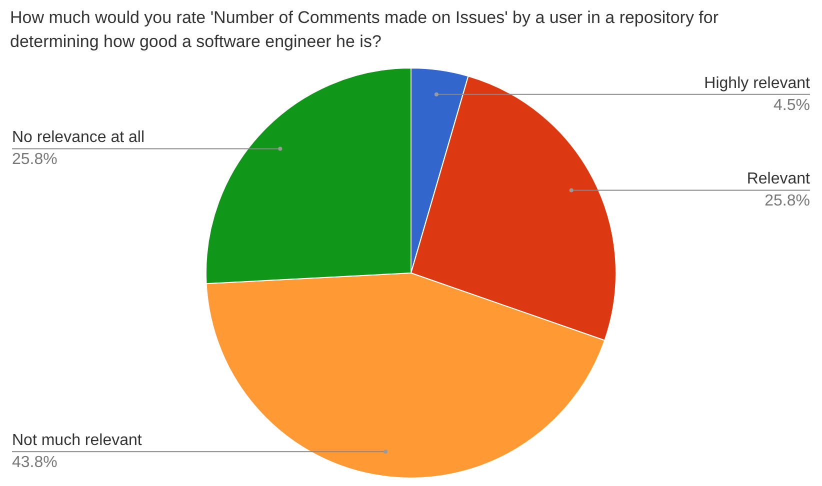  What do you see at coordinates (77, 441) in the screenshot?
I see `slice-label: Not much relevant` at bounding box center [77, 441].